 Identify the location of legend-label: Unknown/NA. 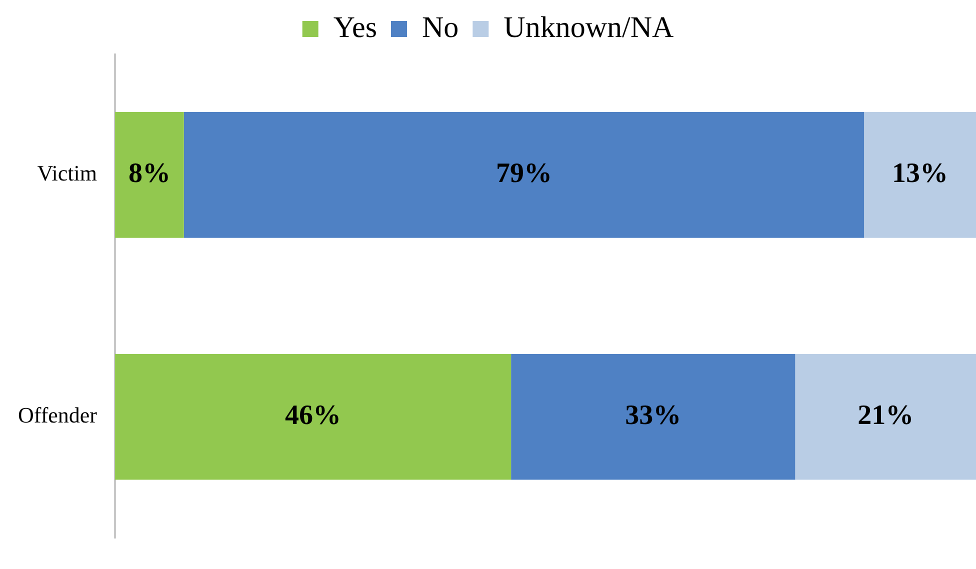
(589, 27).